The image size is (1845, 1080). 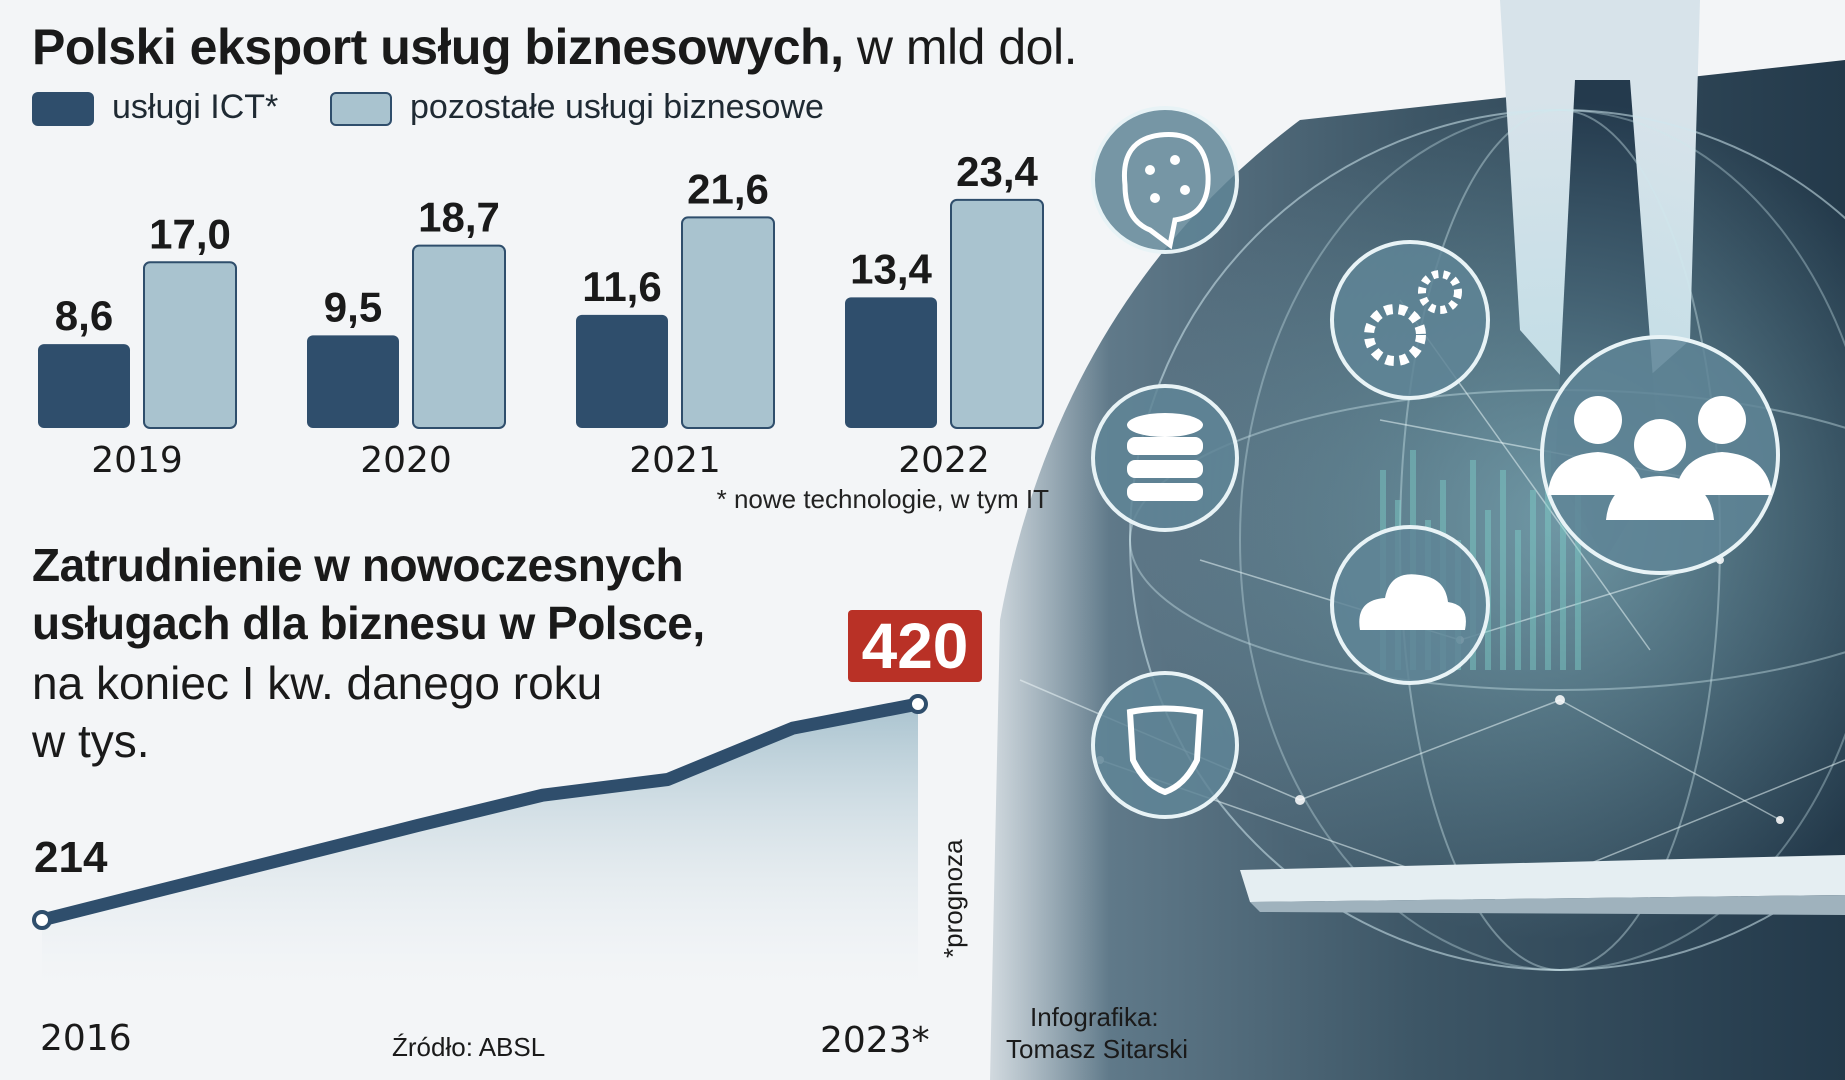 What do you see at coordinates (953, 898) in the screenshot?
I see `prognosis-note: *prognoza` at bounding box center [953, 898].